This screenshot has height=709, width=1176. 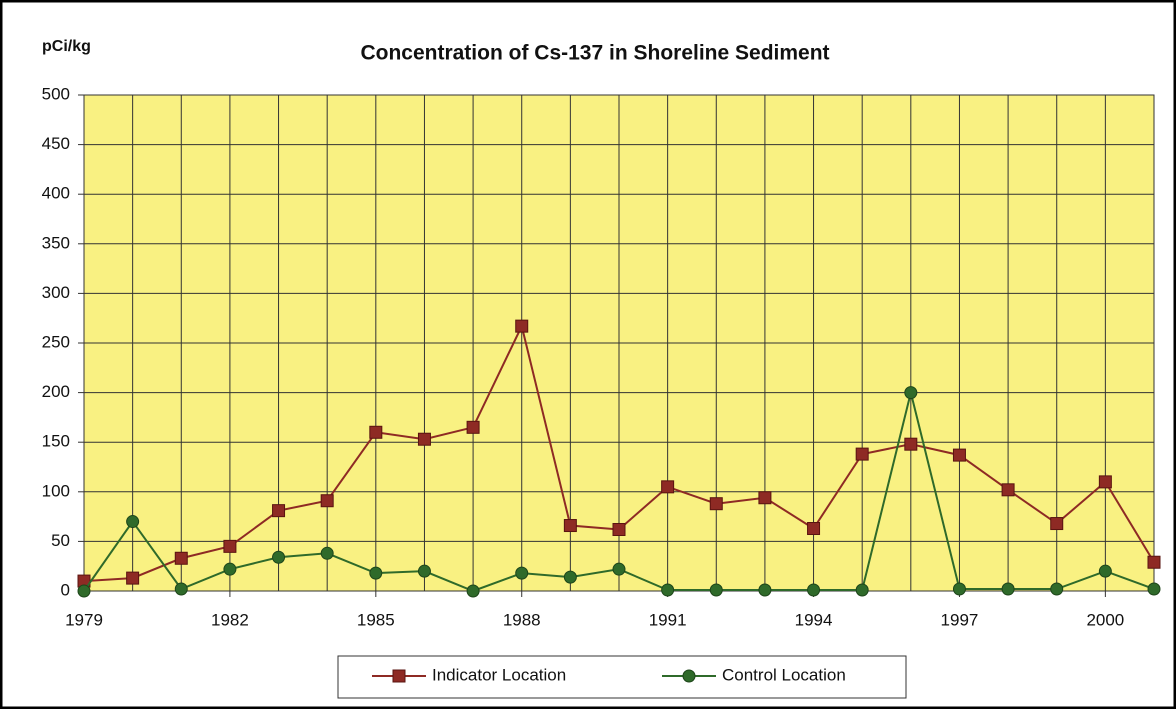 What do you see at coordinates (1105, 619) in the screenshot?
I see `x-tick-label: 2000` at bounding box center [1105, 619].